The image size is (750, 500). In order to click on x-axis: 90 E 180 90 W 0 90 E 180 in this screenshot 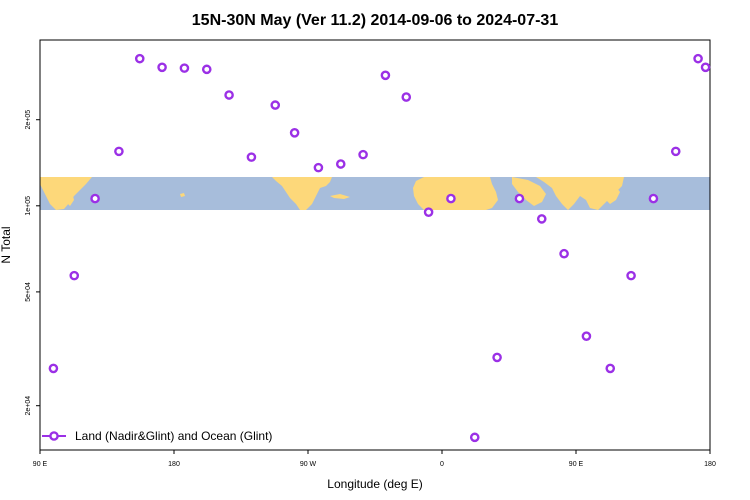, I will do `click(374, 459)`.